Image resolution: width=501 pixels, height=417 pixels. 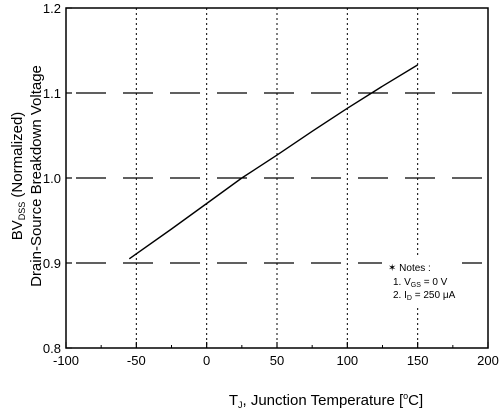 What do you see at coordinates (488, 360) in the screenshot?
I see `x-tick-label: 200` at bounding box center [488, 360].